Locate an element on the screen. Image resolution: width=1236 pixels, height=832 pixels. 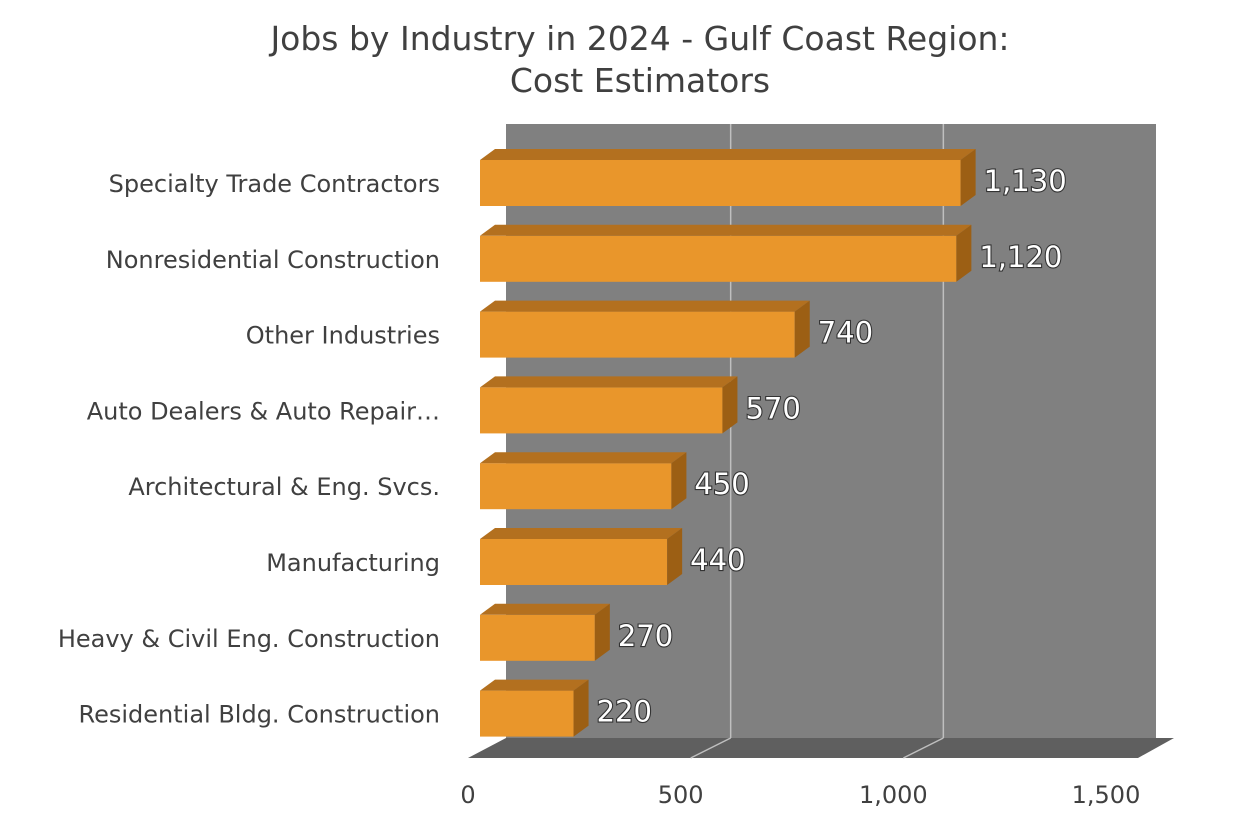
x-axis-tick-labels: 0 500 1,000 1,500 is located at coordinates (800, 795).